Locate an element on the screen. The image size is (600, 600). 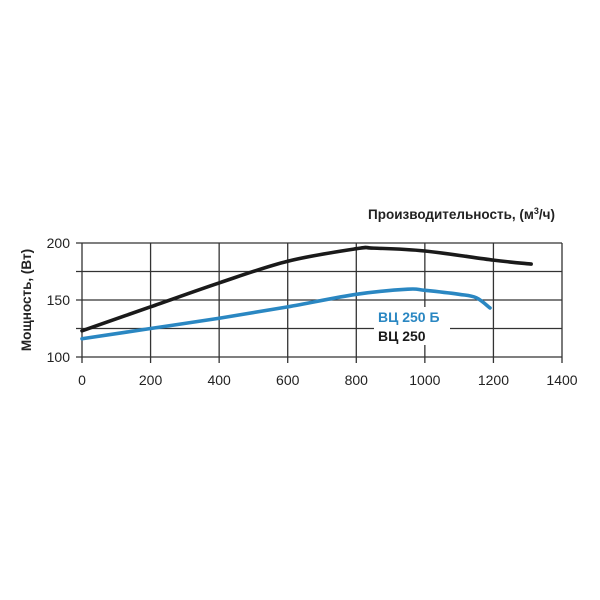
x-tick-label: 1000 is located at coordinates (424, 380).